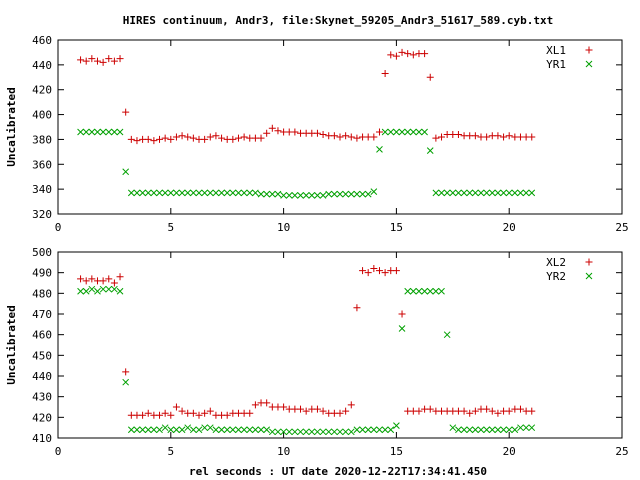 This screenshot has width=640, height=480. I want to click on y-tick-label: 480, so click(42, 293).